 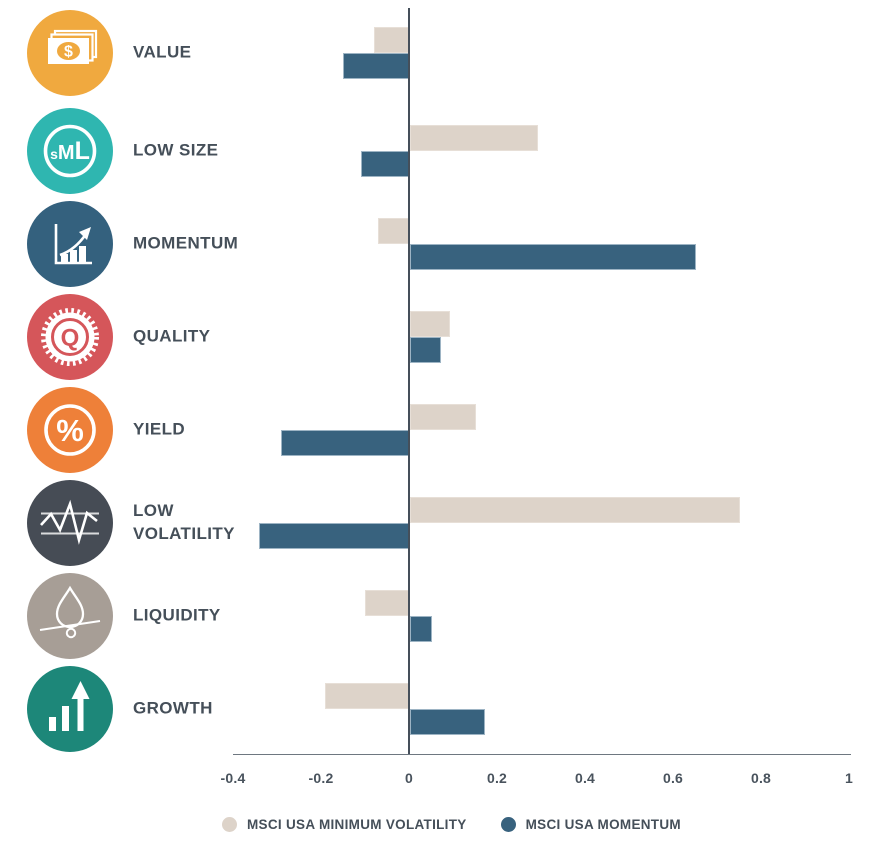 What do you see at coordinates (184, 522) in the screenshot?
I see `factor-label-low-volatility: LOW VOLATILITY` at bounding box center [184, 522].